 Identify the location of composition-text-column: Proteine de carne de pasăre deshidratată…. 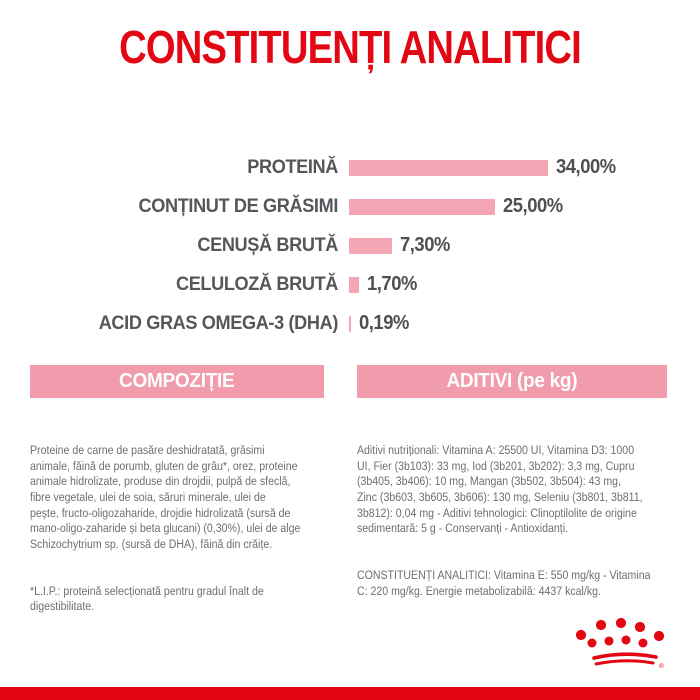
(165, 521).